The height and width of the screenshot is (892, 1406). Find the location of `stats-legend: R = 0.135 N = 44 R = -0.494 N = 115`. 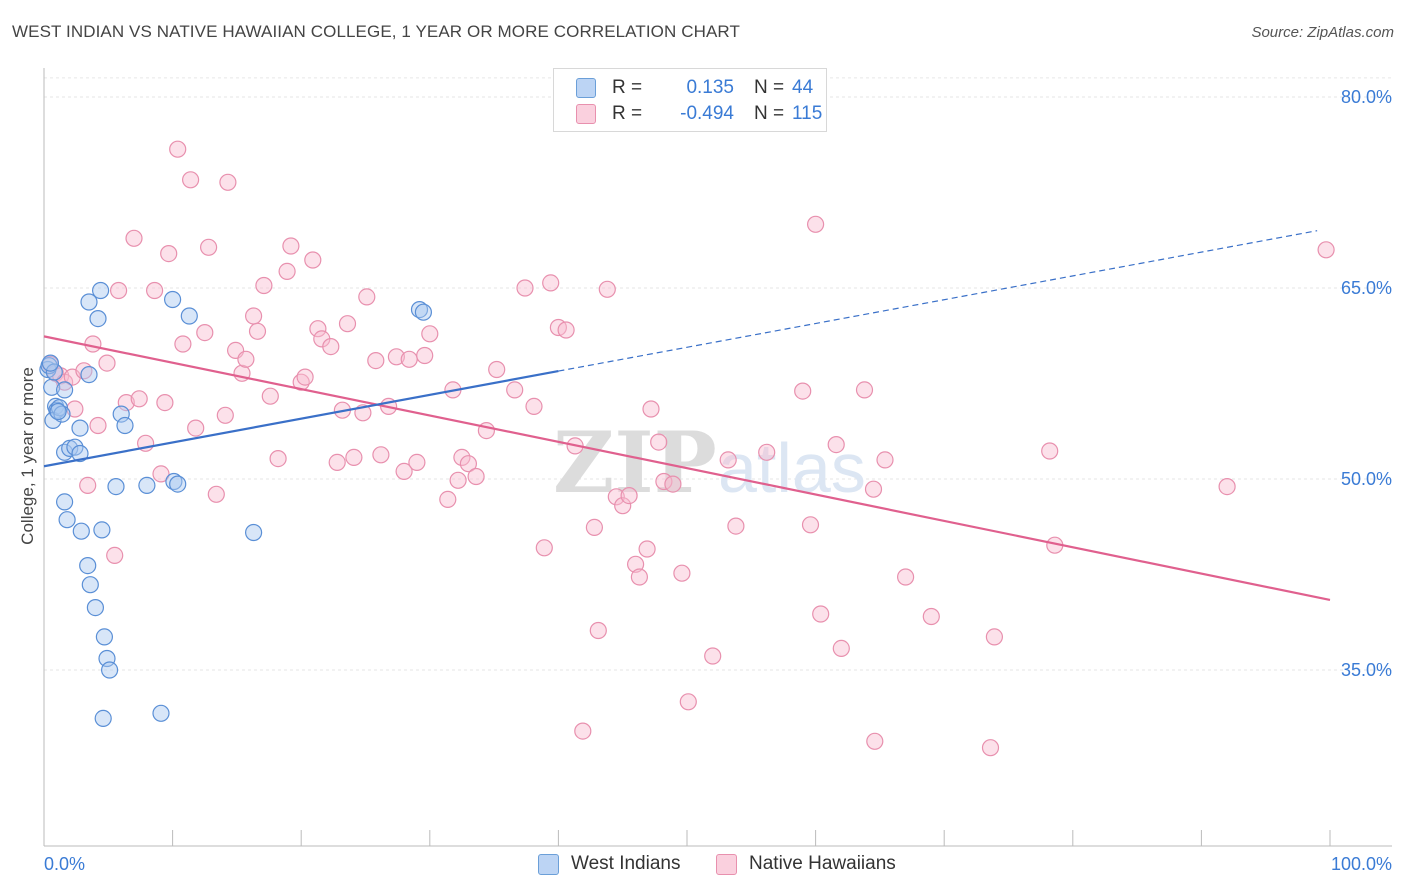

stats-legend: R = 0.135 N = 44 R = -0.494 N = 115 is located at coordinates (690, 100).